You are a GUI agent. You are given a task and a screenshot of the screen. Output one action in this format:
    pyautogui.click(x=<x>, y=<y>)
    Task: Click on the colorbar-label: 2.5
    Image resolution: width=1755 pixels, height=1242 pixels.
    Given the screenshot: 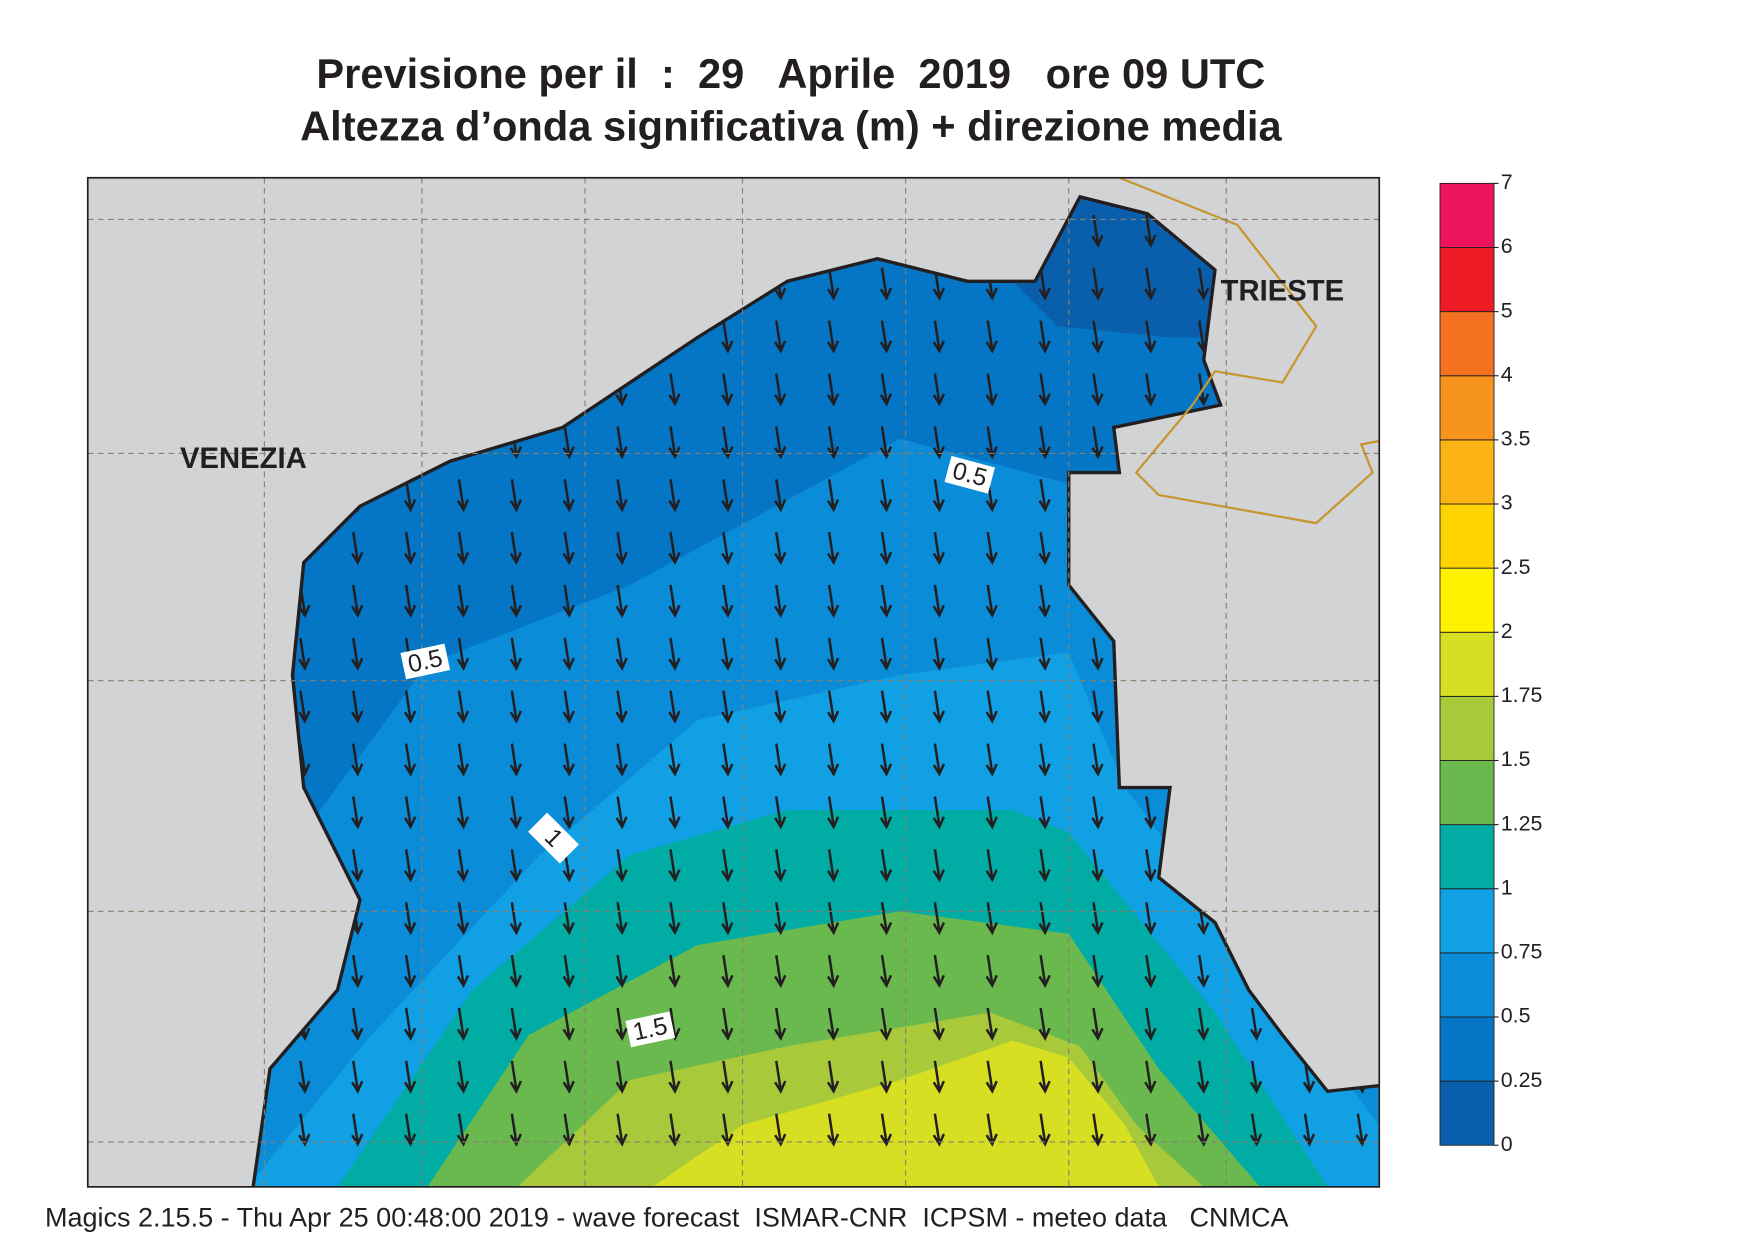 What is the action you would take?
    pyautogui.click(x=1516, y=567)
    